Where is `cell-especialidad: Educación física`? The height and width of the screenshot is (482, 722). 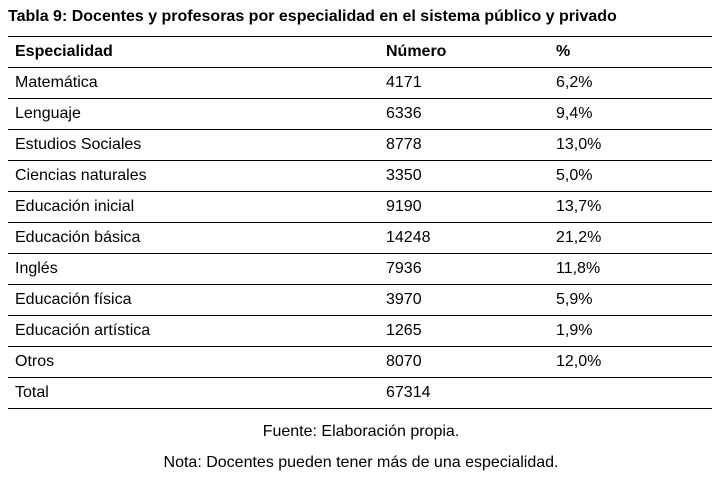
cell-especialidad: Educación física is located at coordinates (73, 299).